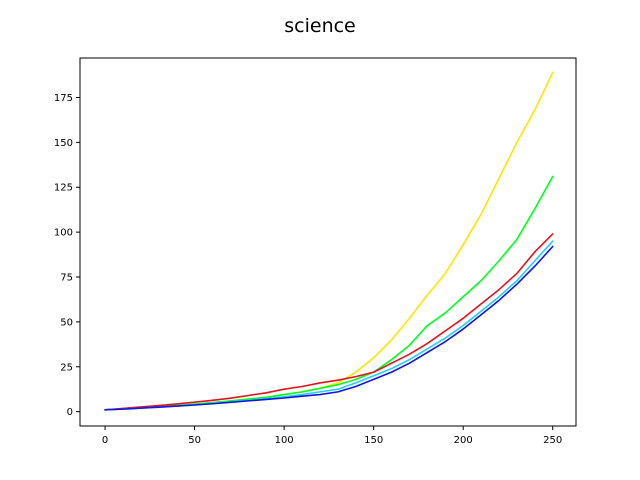  Describe the element at coordinates (63, 98) in the screenshot. I see `y-tick-label: 175` at that location.